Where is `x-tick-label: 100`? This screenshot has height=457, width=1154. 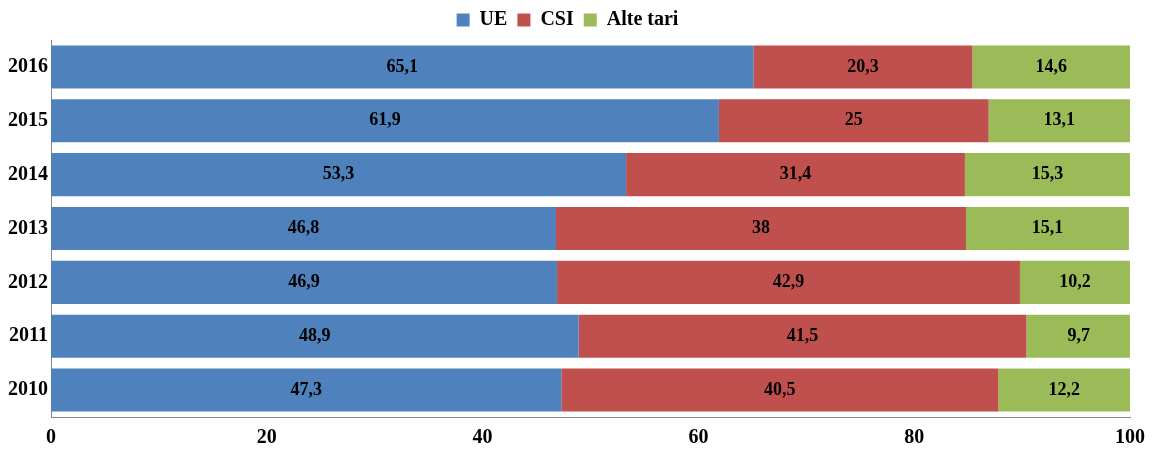 x-tick-label: 100 is located at coordinates (1130, 436).